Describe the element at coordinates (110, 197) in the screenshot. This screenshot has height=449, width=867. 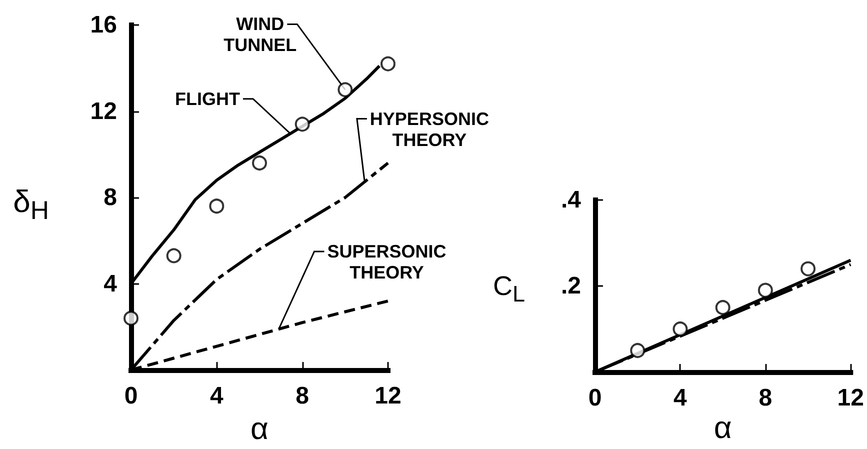
I see `y-tick-label: 8` at that location.